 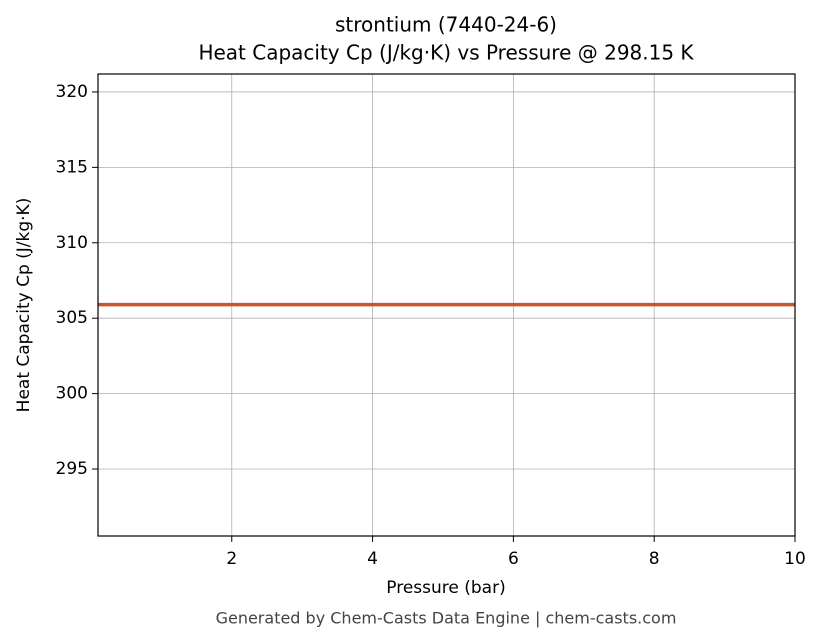 What do you see at coordinates (72, 167) in the screenshot?
I see `y-tick-label: 315` at bounding box center [72, 167].